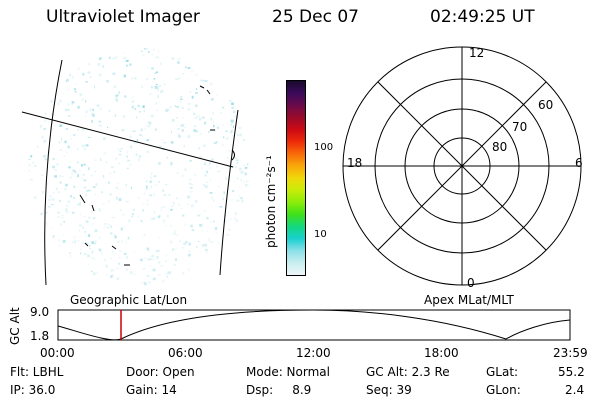 The width and height of the screenshot is (600, 400). Describe the element at coordinates (570, 353) in the screenshot. I see `xtick-2359: 23:59` at that location.